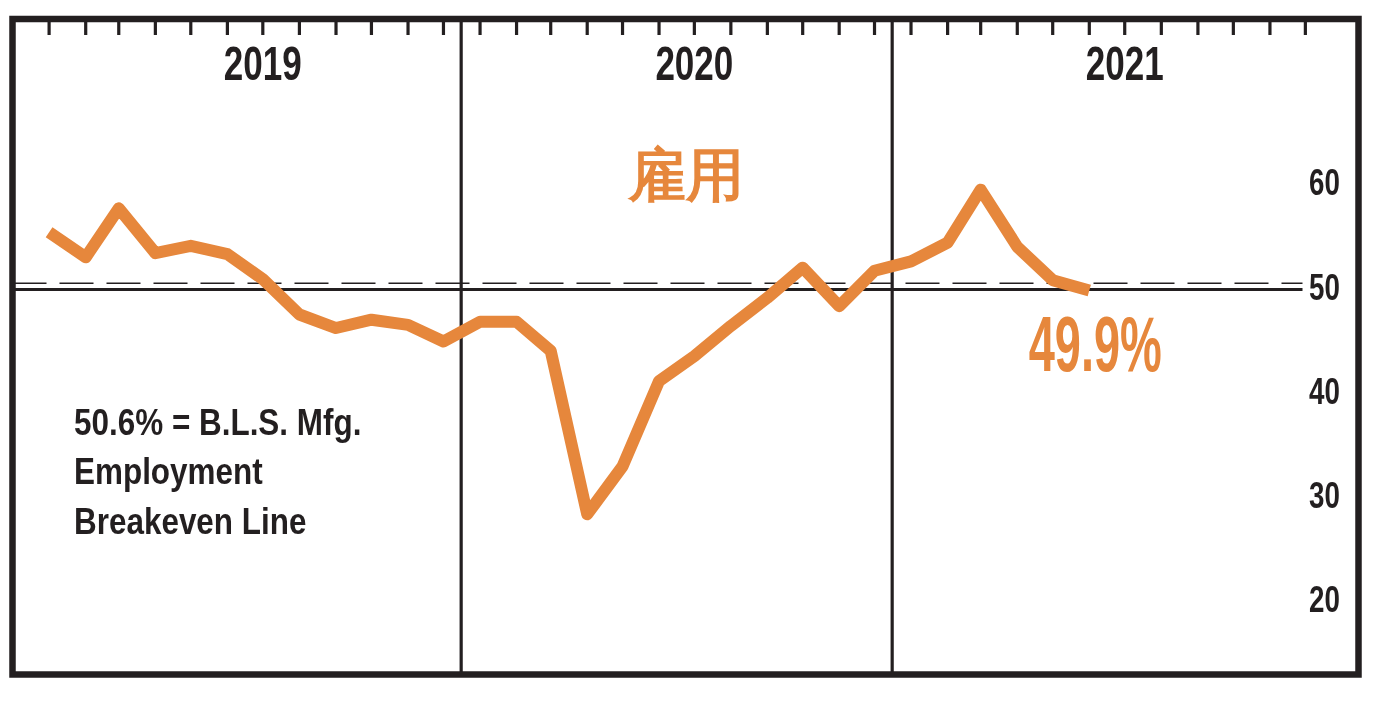 The width and height of the screenshot is (1374, 702). Describe the element at coordinates (1324, 286) in the screenshot. I see `yticks[3]: 50` at that location.